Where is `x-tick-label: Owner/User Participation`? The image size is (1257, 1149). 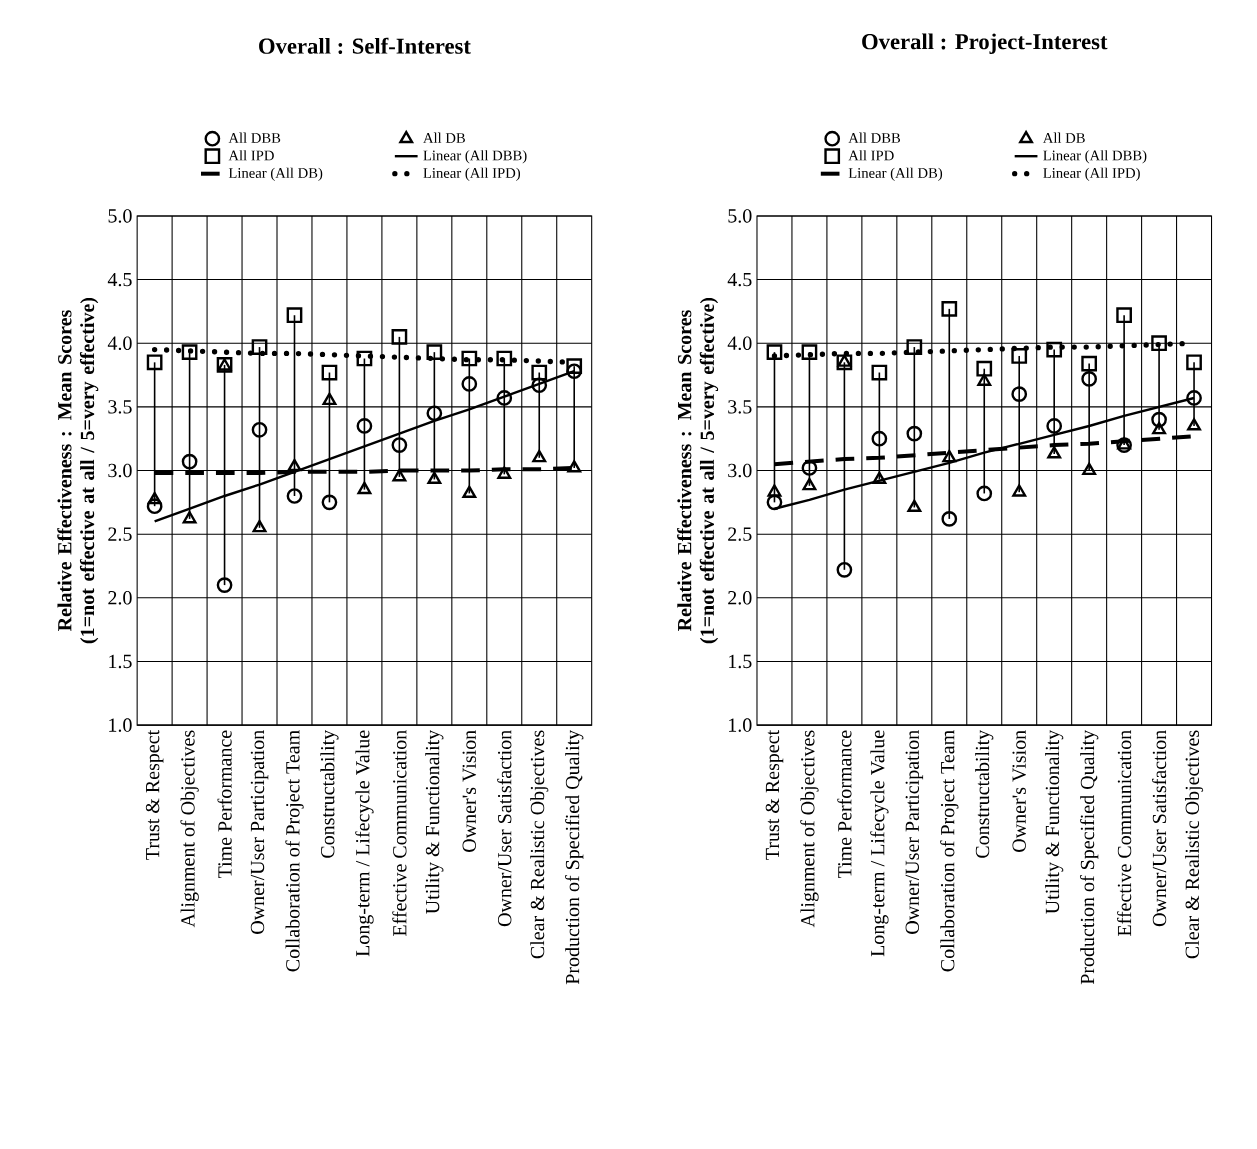
x-tick-label: Owner/User Participation is located at coordinates (259, 832).